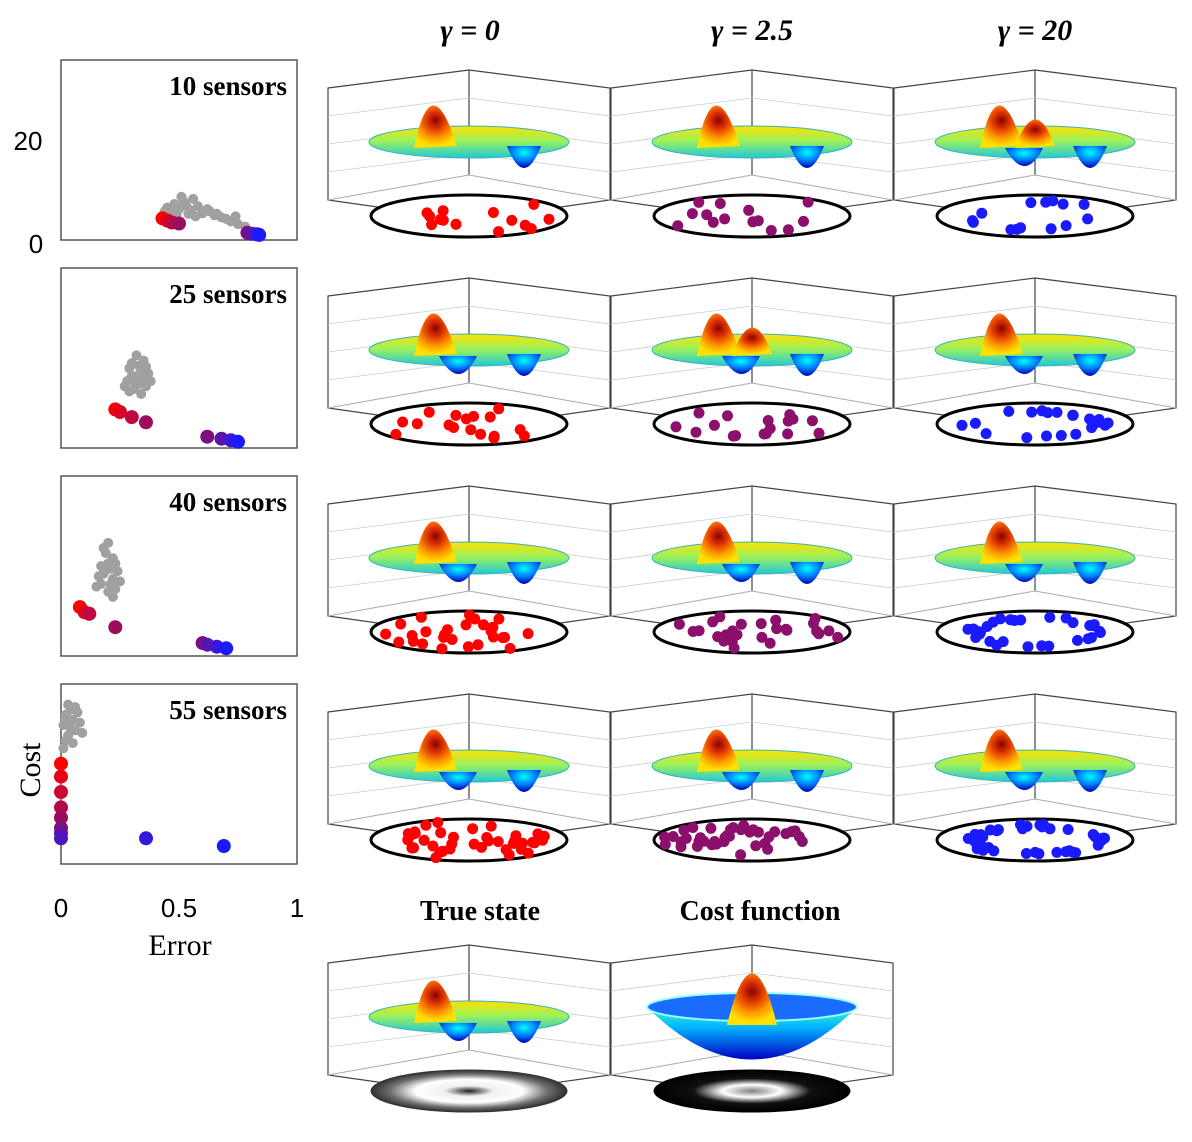 The width and height of the screenshot is (1192, 1142). What do you see at coordinates (1035, 362) in the screenshot?
I see `surface-plot-r2-c3` at bounding box center [1035, 362].